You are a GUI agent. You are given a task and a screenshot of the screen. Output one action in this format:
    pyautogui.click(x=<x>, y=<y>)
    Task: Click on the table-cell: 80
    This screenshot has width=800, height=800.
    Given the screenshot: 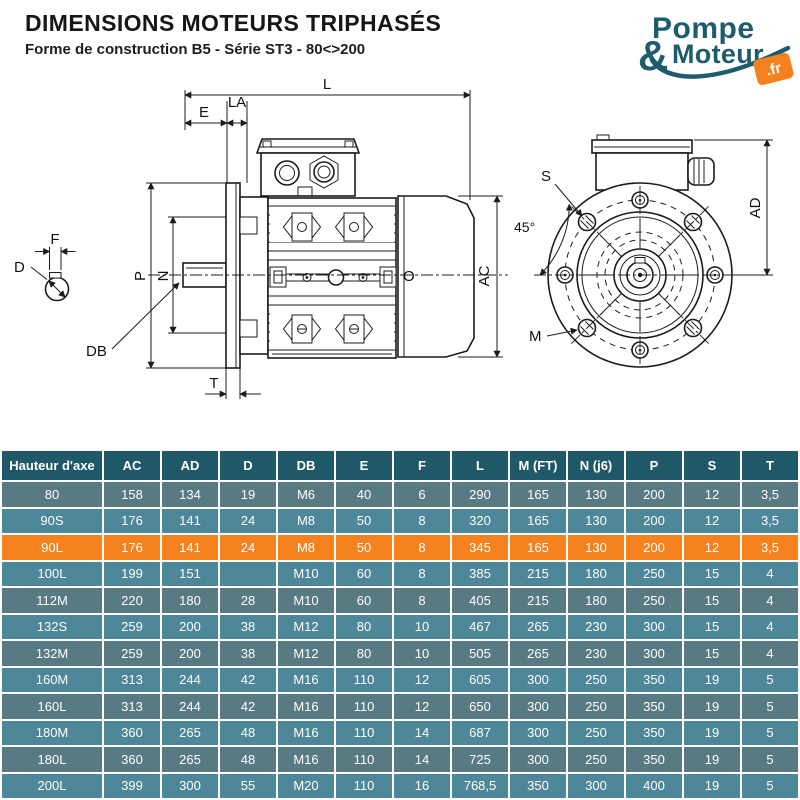 What is the action you would take?
    pyautogui.click(x=364, y=653)
    